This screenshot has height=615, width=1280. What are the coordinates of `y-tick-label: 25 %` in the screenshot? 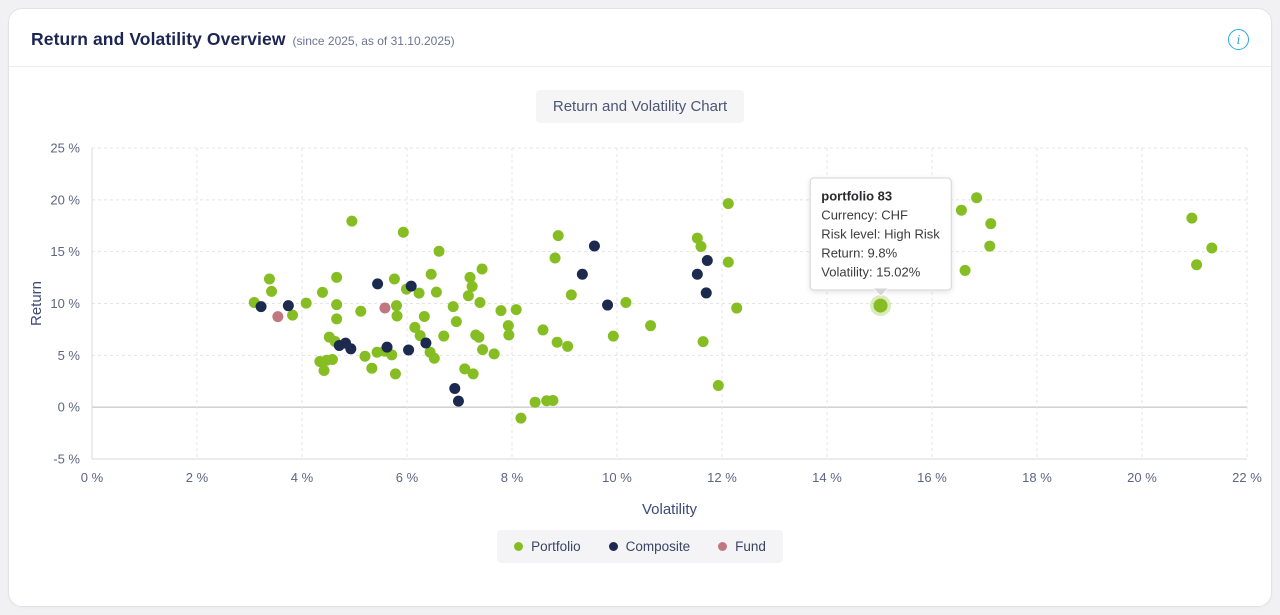 It's located at (65, 148).